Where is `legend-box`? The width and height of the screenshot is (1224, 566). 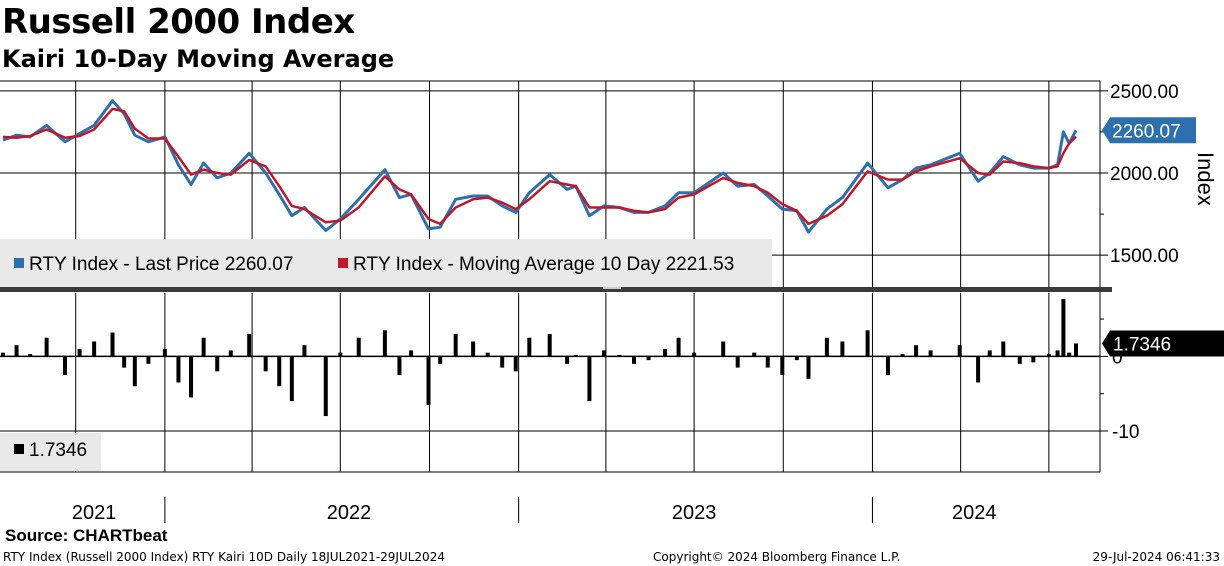
legend-box is located at coordinates (386, 263).